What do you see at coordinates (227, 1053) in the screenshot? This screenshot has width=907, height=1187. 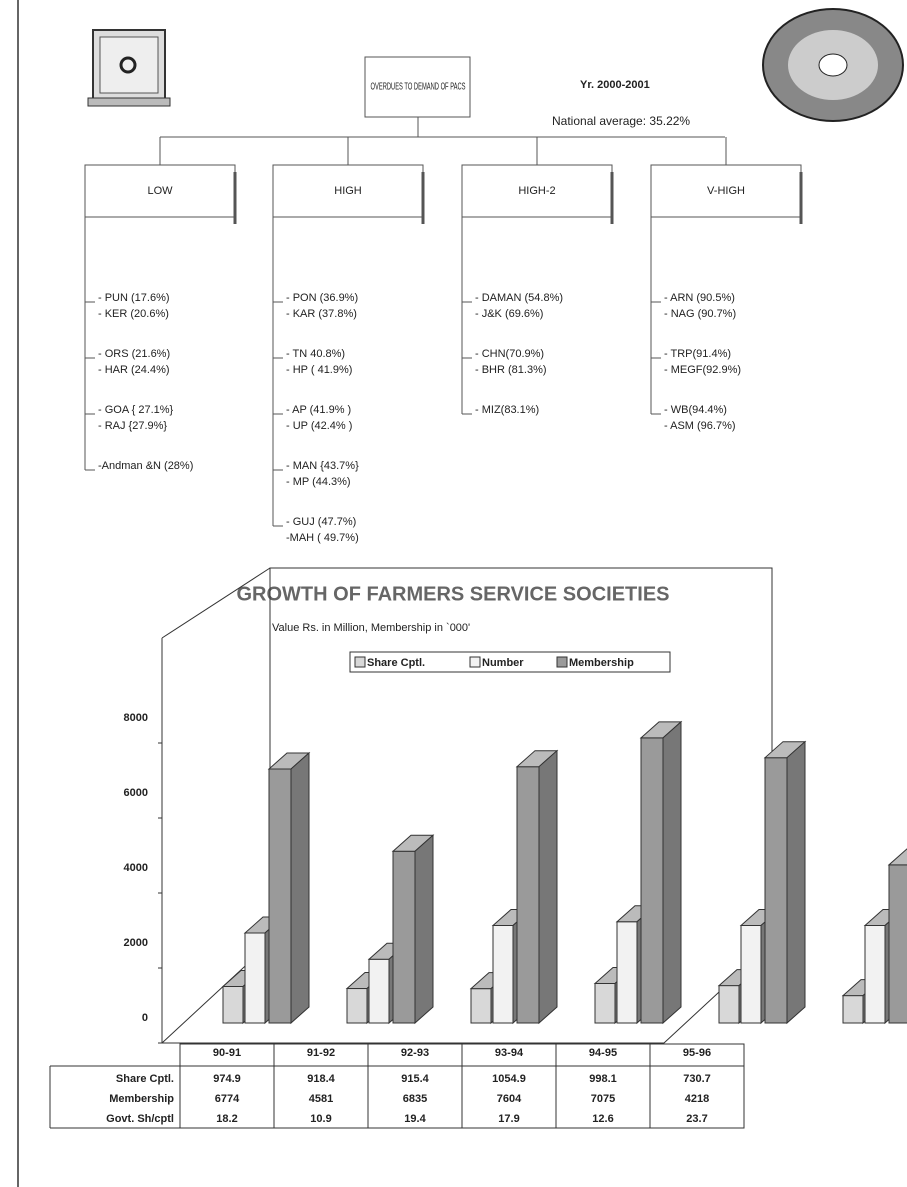 I see `column-header: 90-91` at bounding box center [227, 1053].